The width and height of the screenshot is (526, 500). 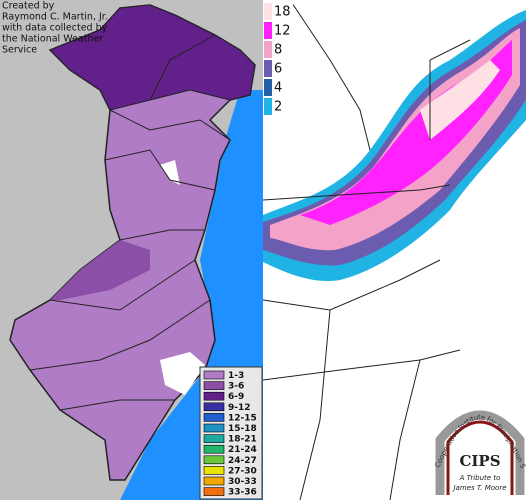 What do you see at coordinates (282, 12) in the screenshot?
I see `legend-label: 18` at bounding box center [282, 12].